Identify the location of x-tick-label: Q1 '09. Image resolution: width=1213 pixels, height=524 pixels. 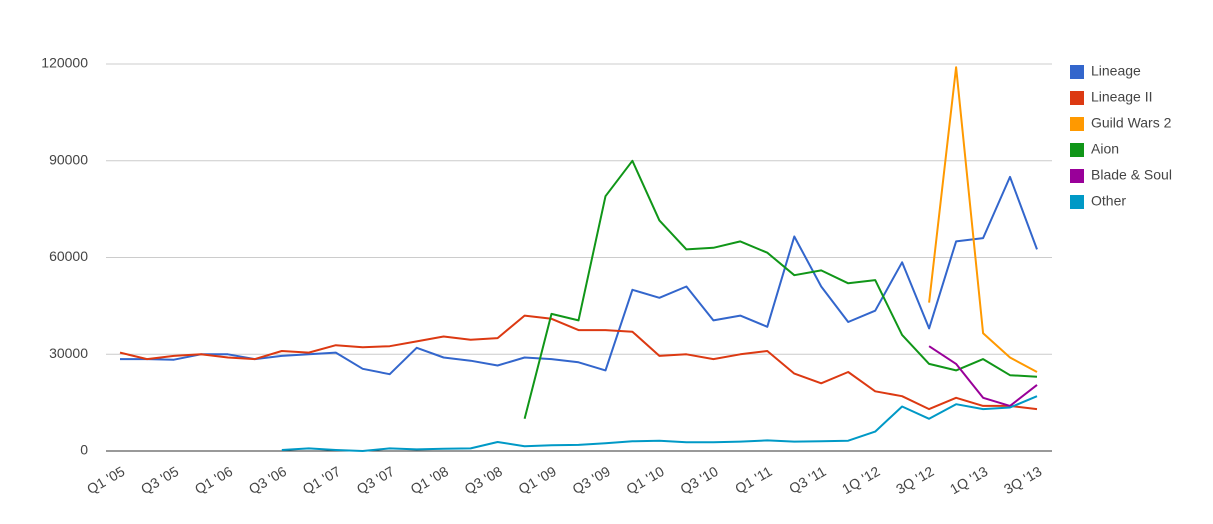
(538, 480).